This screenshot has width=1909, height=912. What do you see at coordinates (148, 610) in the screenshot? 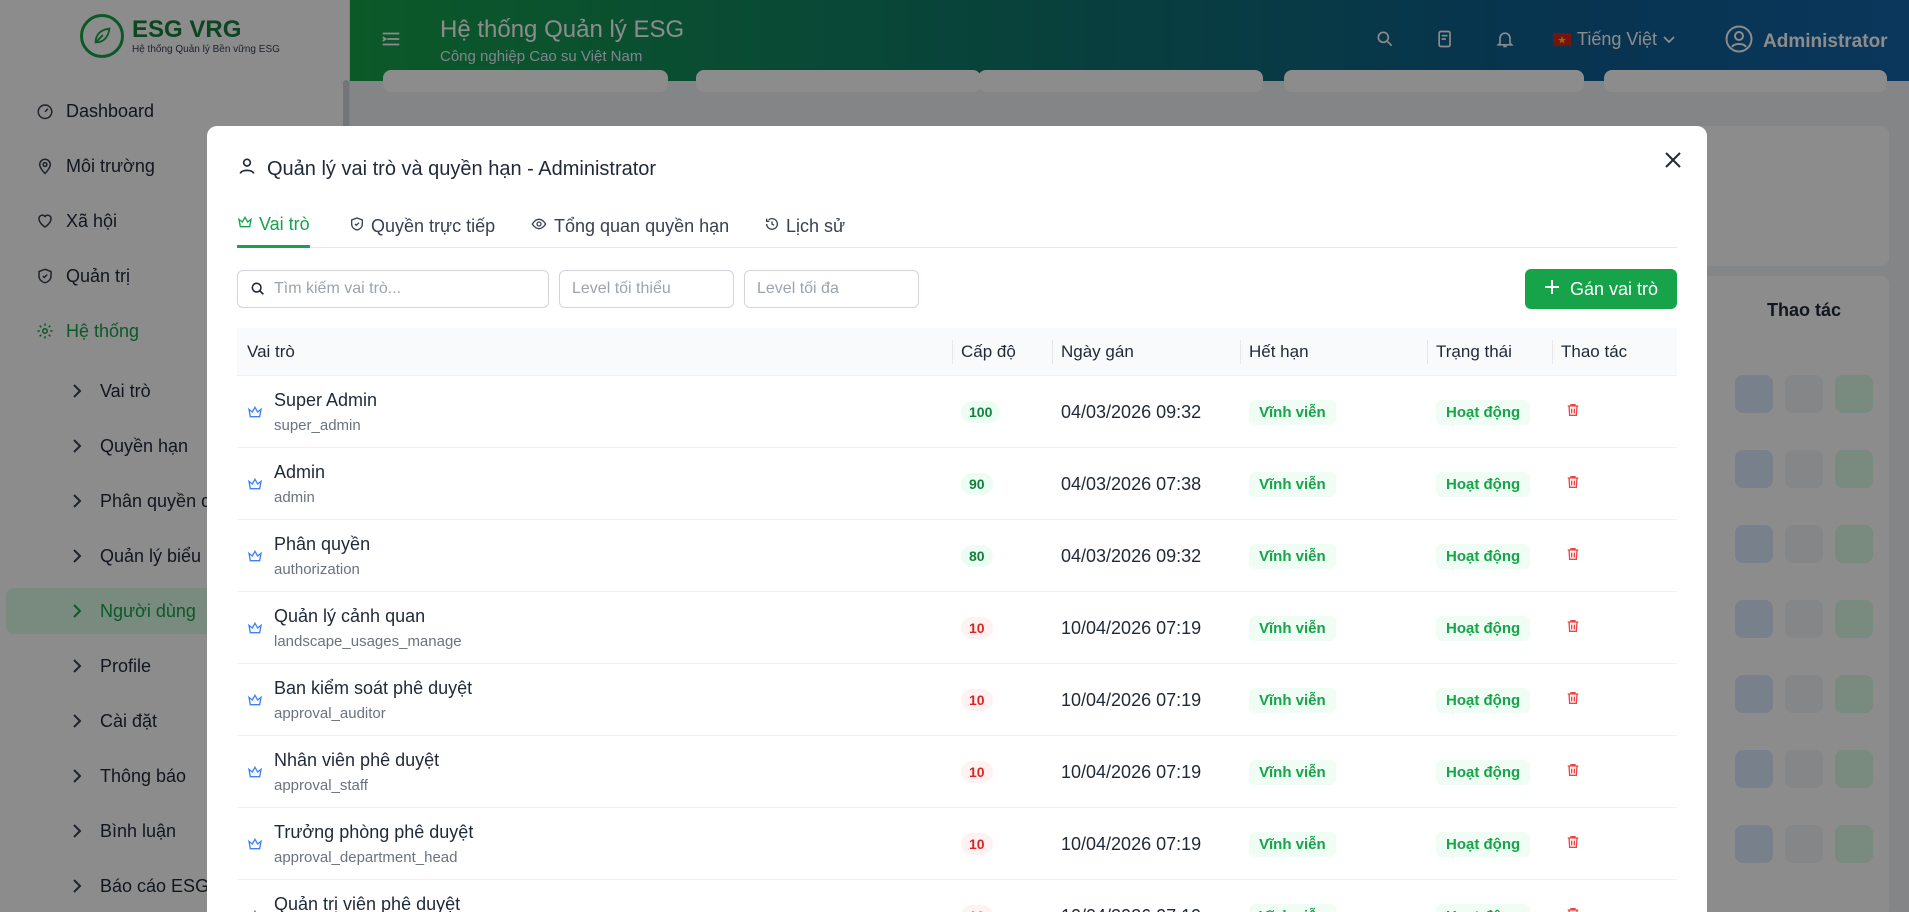
I see `sidebar-item-label: Người dùng` at bounding box center [148, 610].